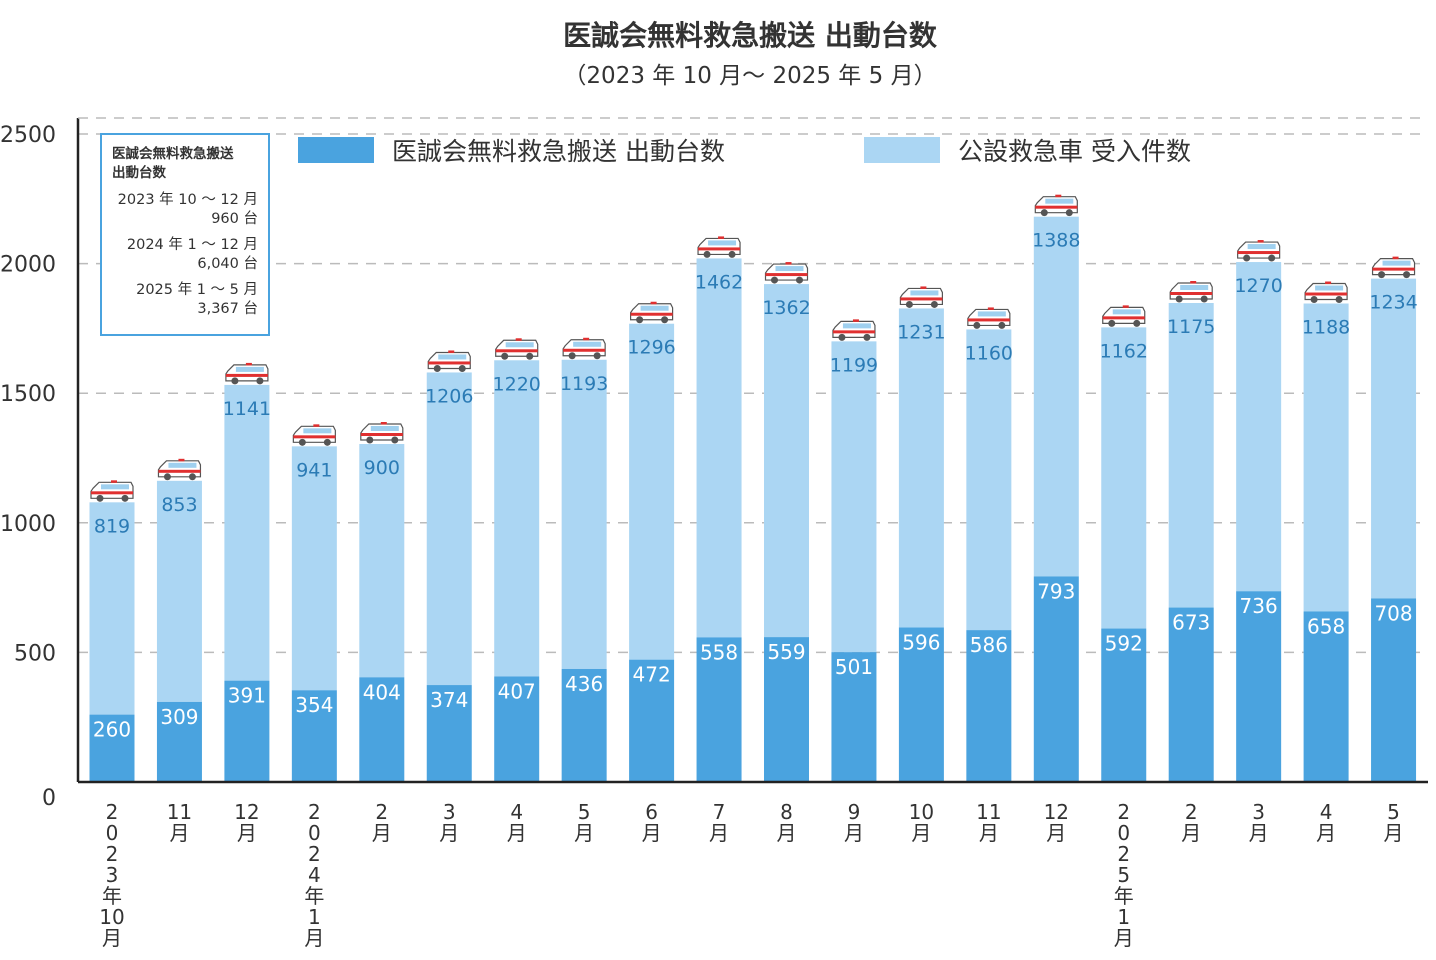  I want to click on data-label-public: 1199, so click(854, 365).